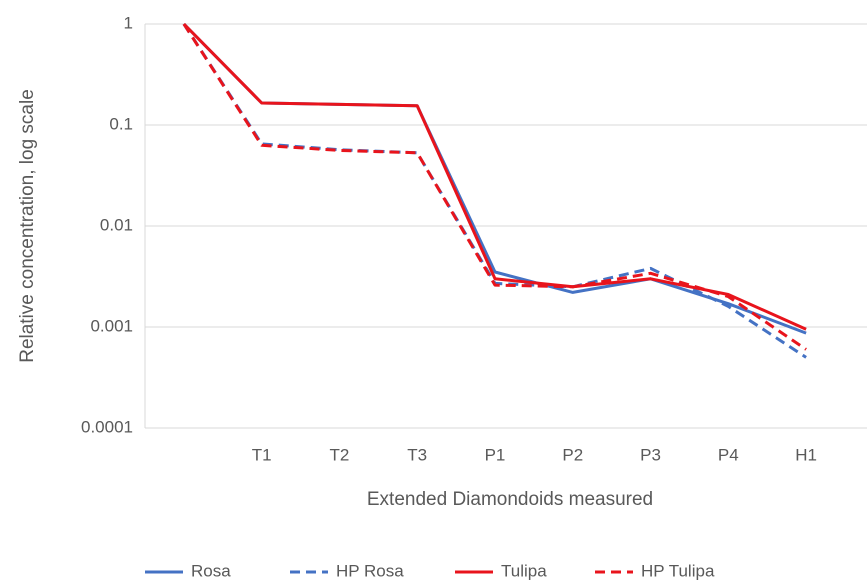  I want to click on x-axis-label: Extended Diamondoids measured, so click(510, 499).